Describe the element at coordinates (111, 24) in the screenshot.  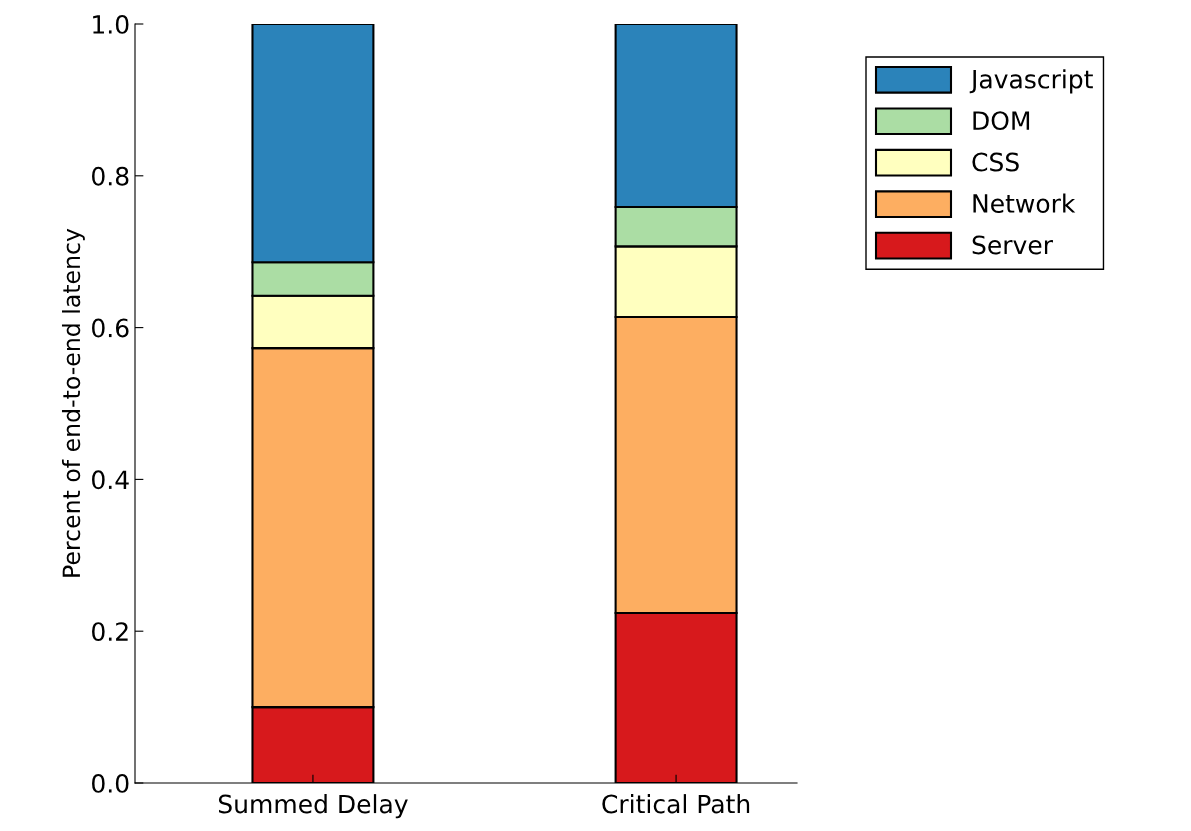
I see `y-tick-label: 1.0` at that location.